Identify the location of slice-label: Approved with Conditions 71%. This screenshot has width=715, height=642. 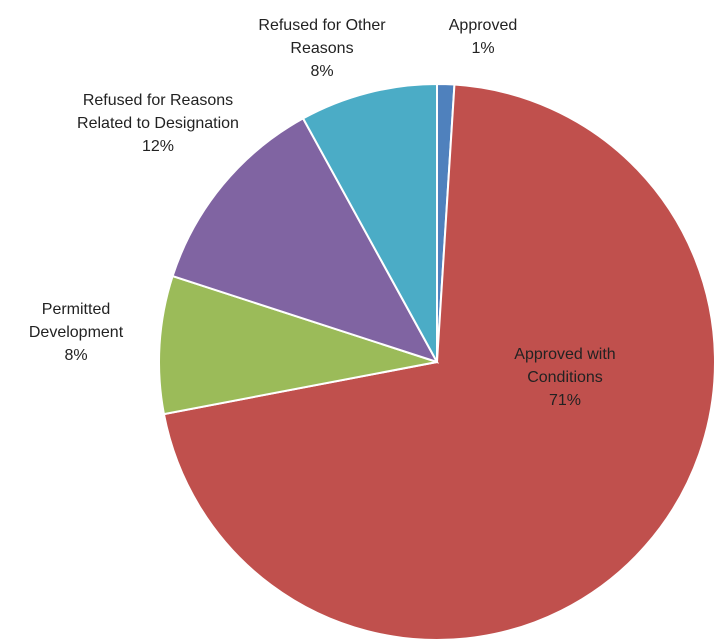
(565, 377).